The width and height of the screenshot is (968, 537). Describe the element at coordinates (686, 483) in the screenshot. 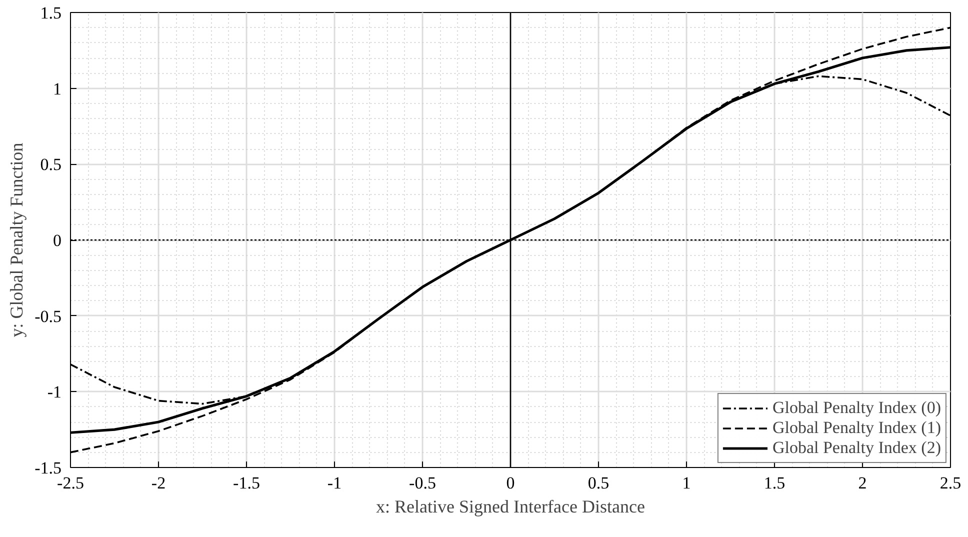

I see `x-tick-label: 1` at that location.